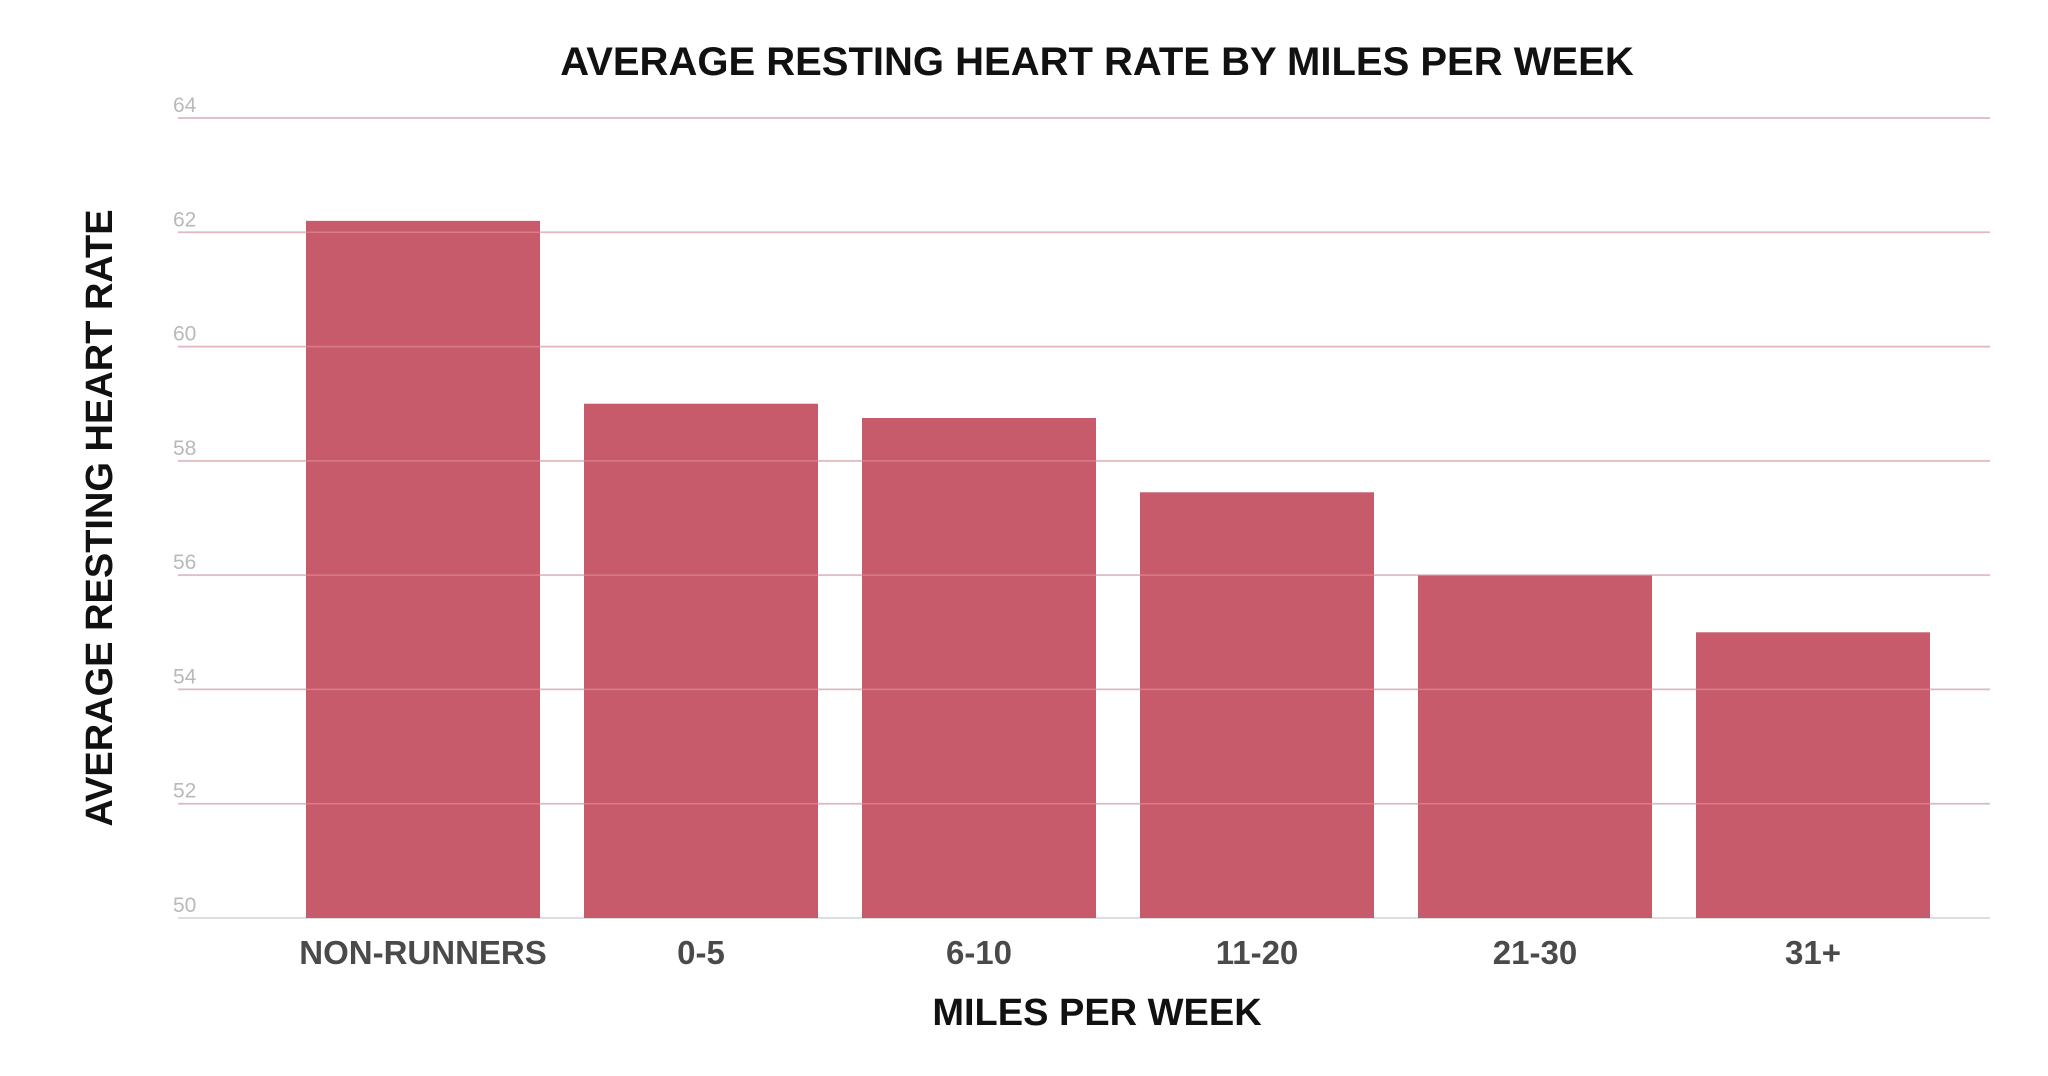 Image resolution: width=2048 pixels, height=1076 pixels. Describe the element at coordinates (1813, 952) in the screenshot. I see `x-tick-label: 31+` at that location.